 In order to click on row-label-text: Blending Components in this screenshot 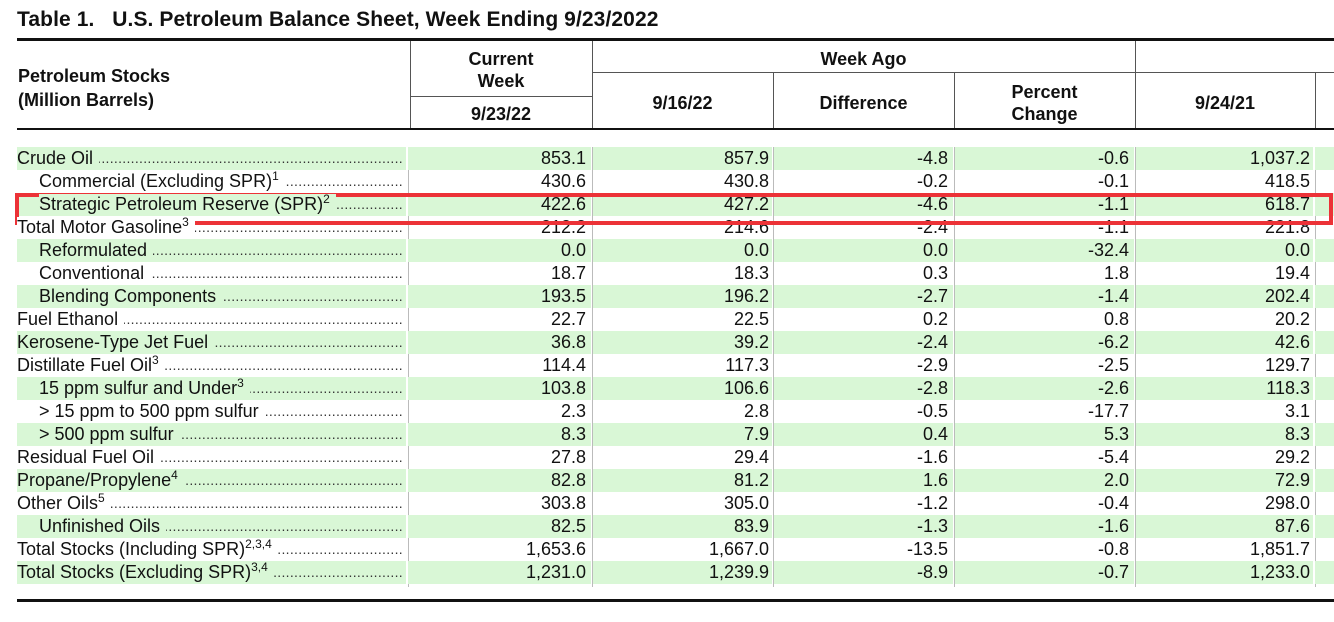, I will do `click(128, 296)`.